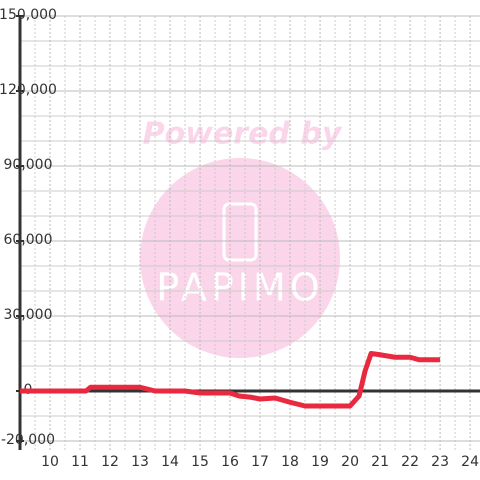 Image resolution: width=480 pixels, height=480 pixels. I want to click on x-tick-label: 12, so click(110, 462).